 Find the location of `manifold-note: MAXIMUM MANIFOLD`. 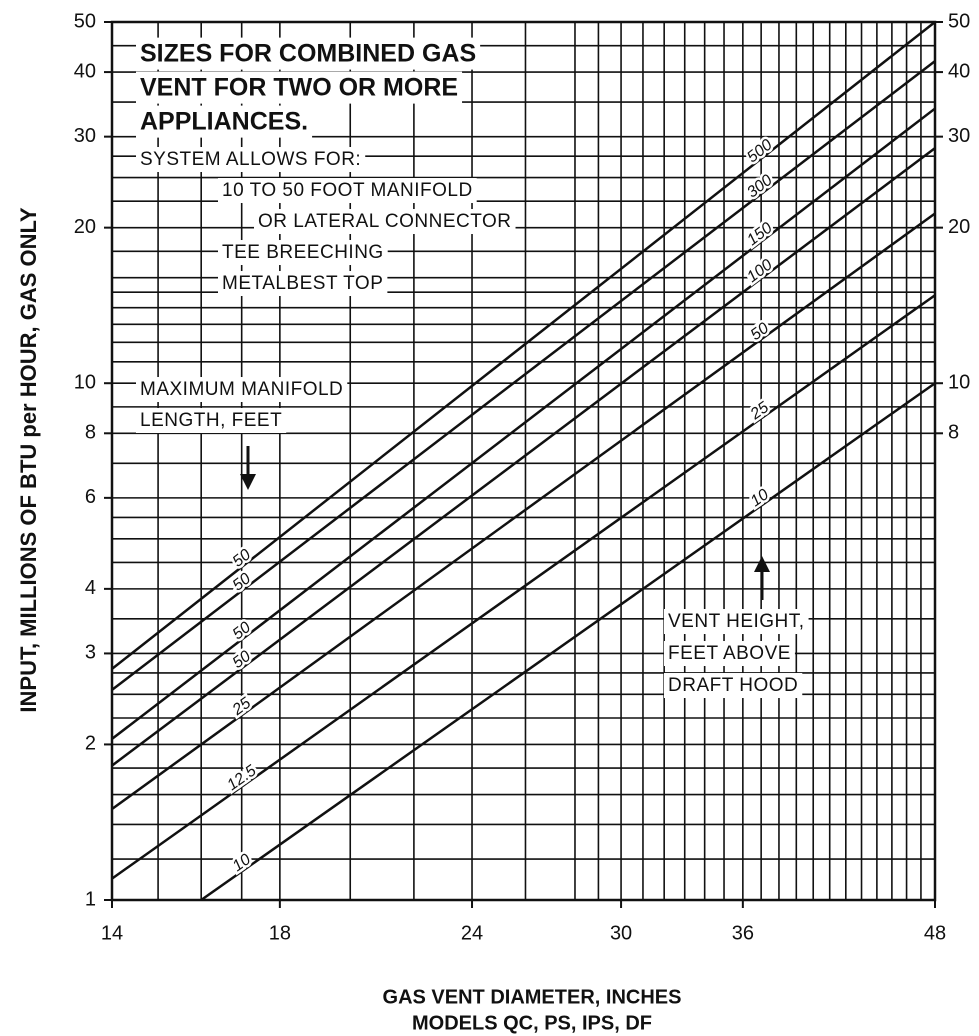

manifold-note: MAXIMUM MANIFOLD is located at coordinates (241, 389).